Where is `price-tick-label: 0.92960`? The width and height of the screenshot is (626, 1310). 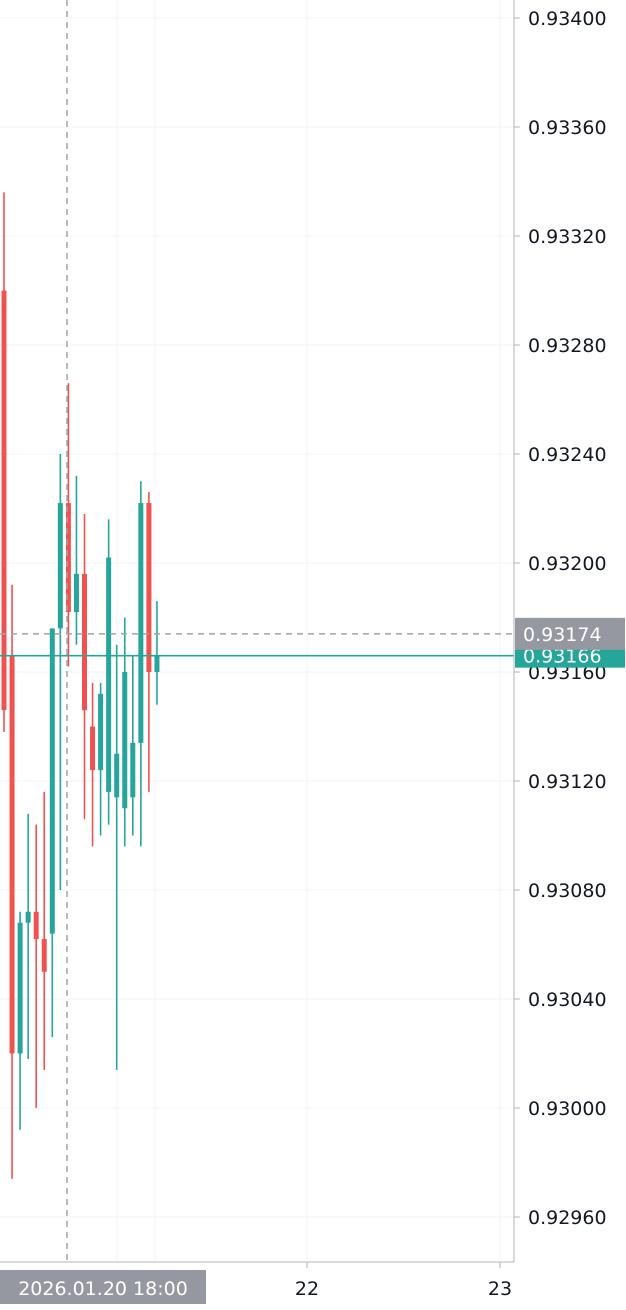
price-tick-label: 0.92960 is located at coordinates (567, 1218).